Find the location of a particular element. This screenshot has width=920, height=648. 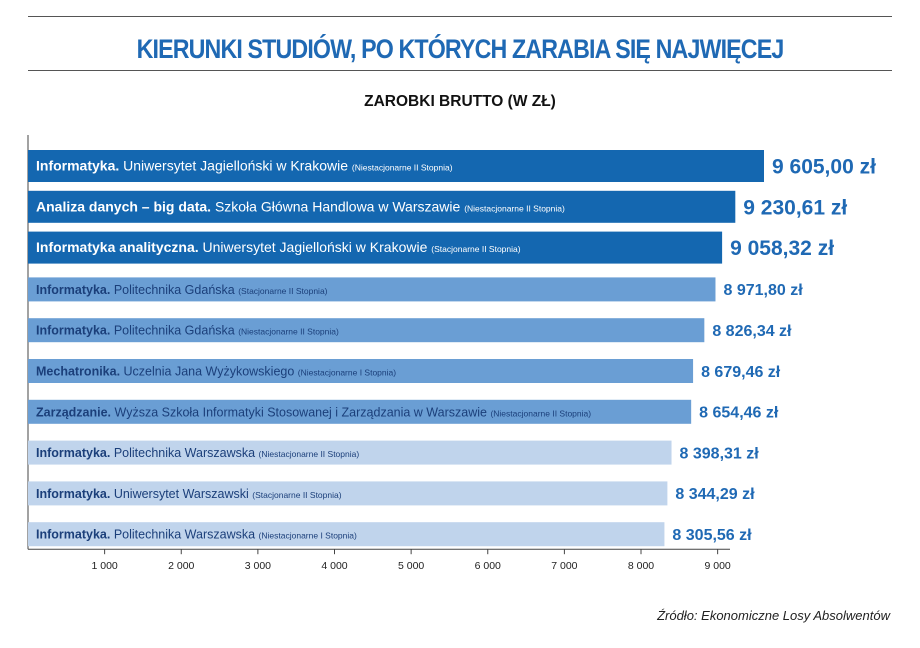

x-tick-label: 8 000 is located at coordinates (641, 566).